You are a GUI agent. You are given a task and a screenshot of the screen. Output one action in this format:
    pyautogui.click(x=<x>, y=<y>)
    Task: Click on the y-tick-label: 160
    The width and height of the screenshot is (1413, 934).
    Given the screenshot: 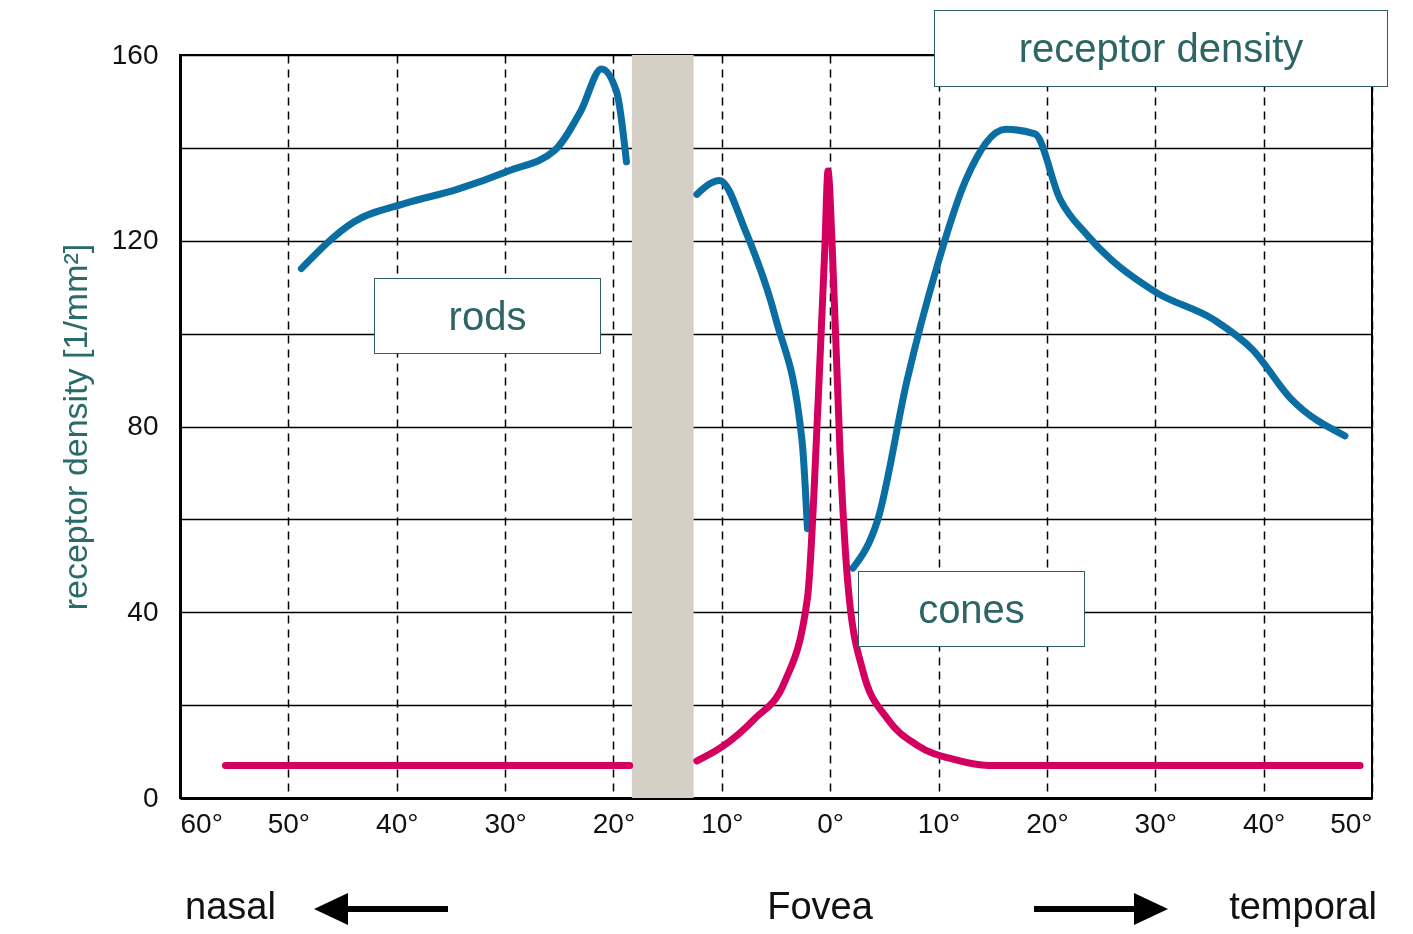 What is the action you would take?
    pyautogui.click(x=135, y=54)
    